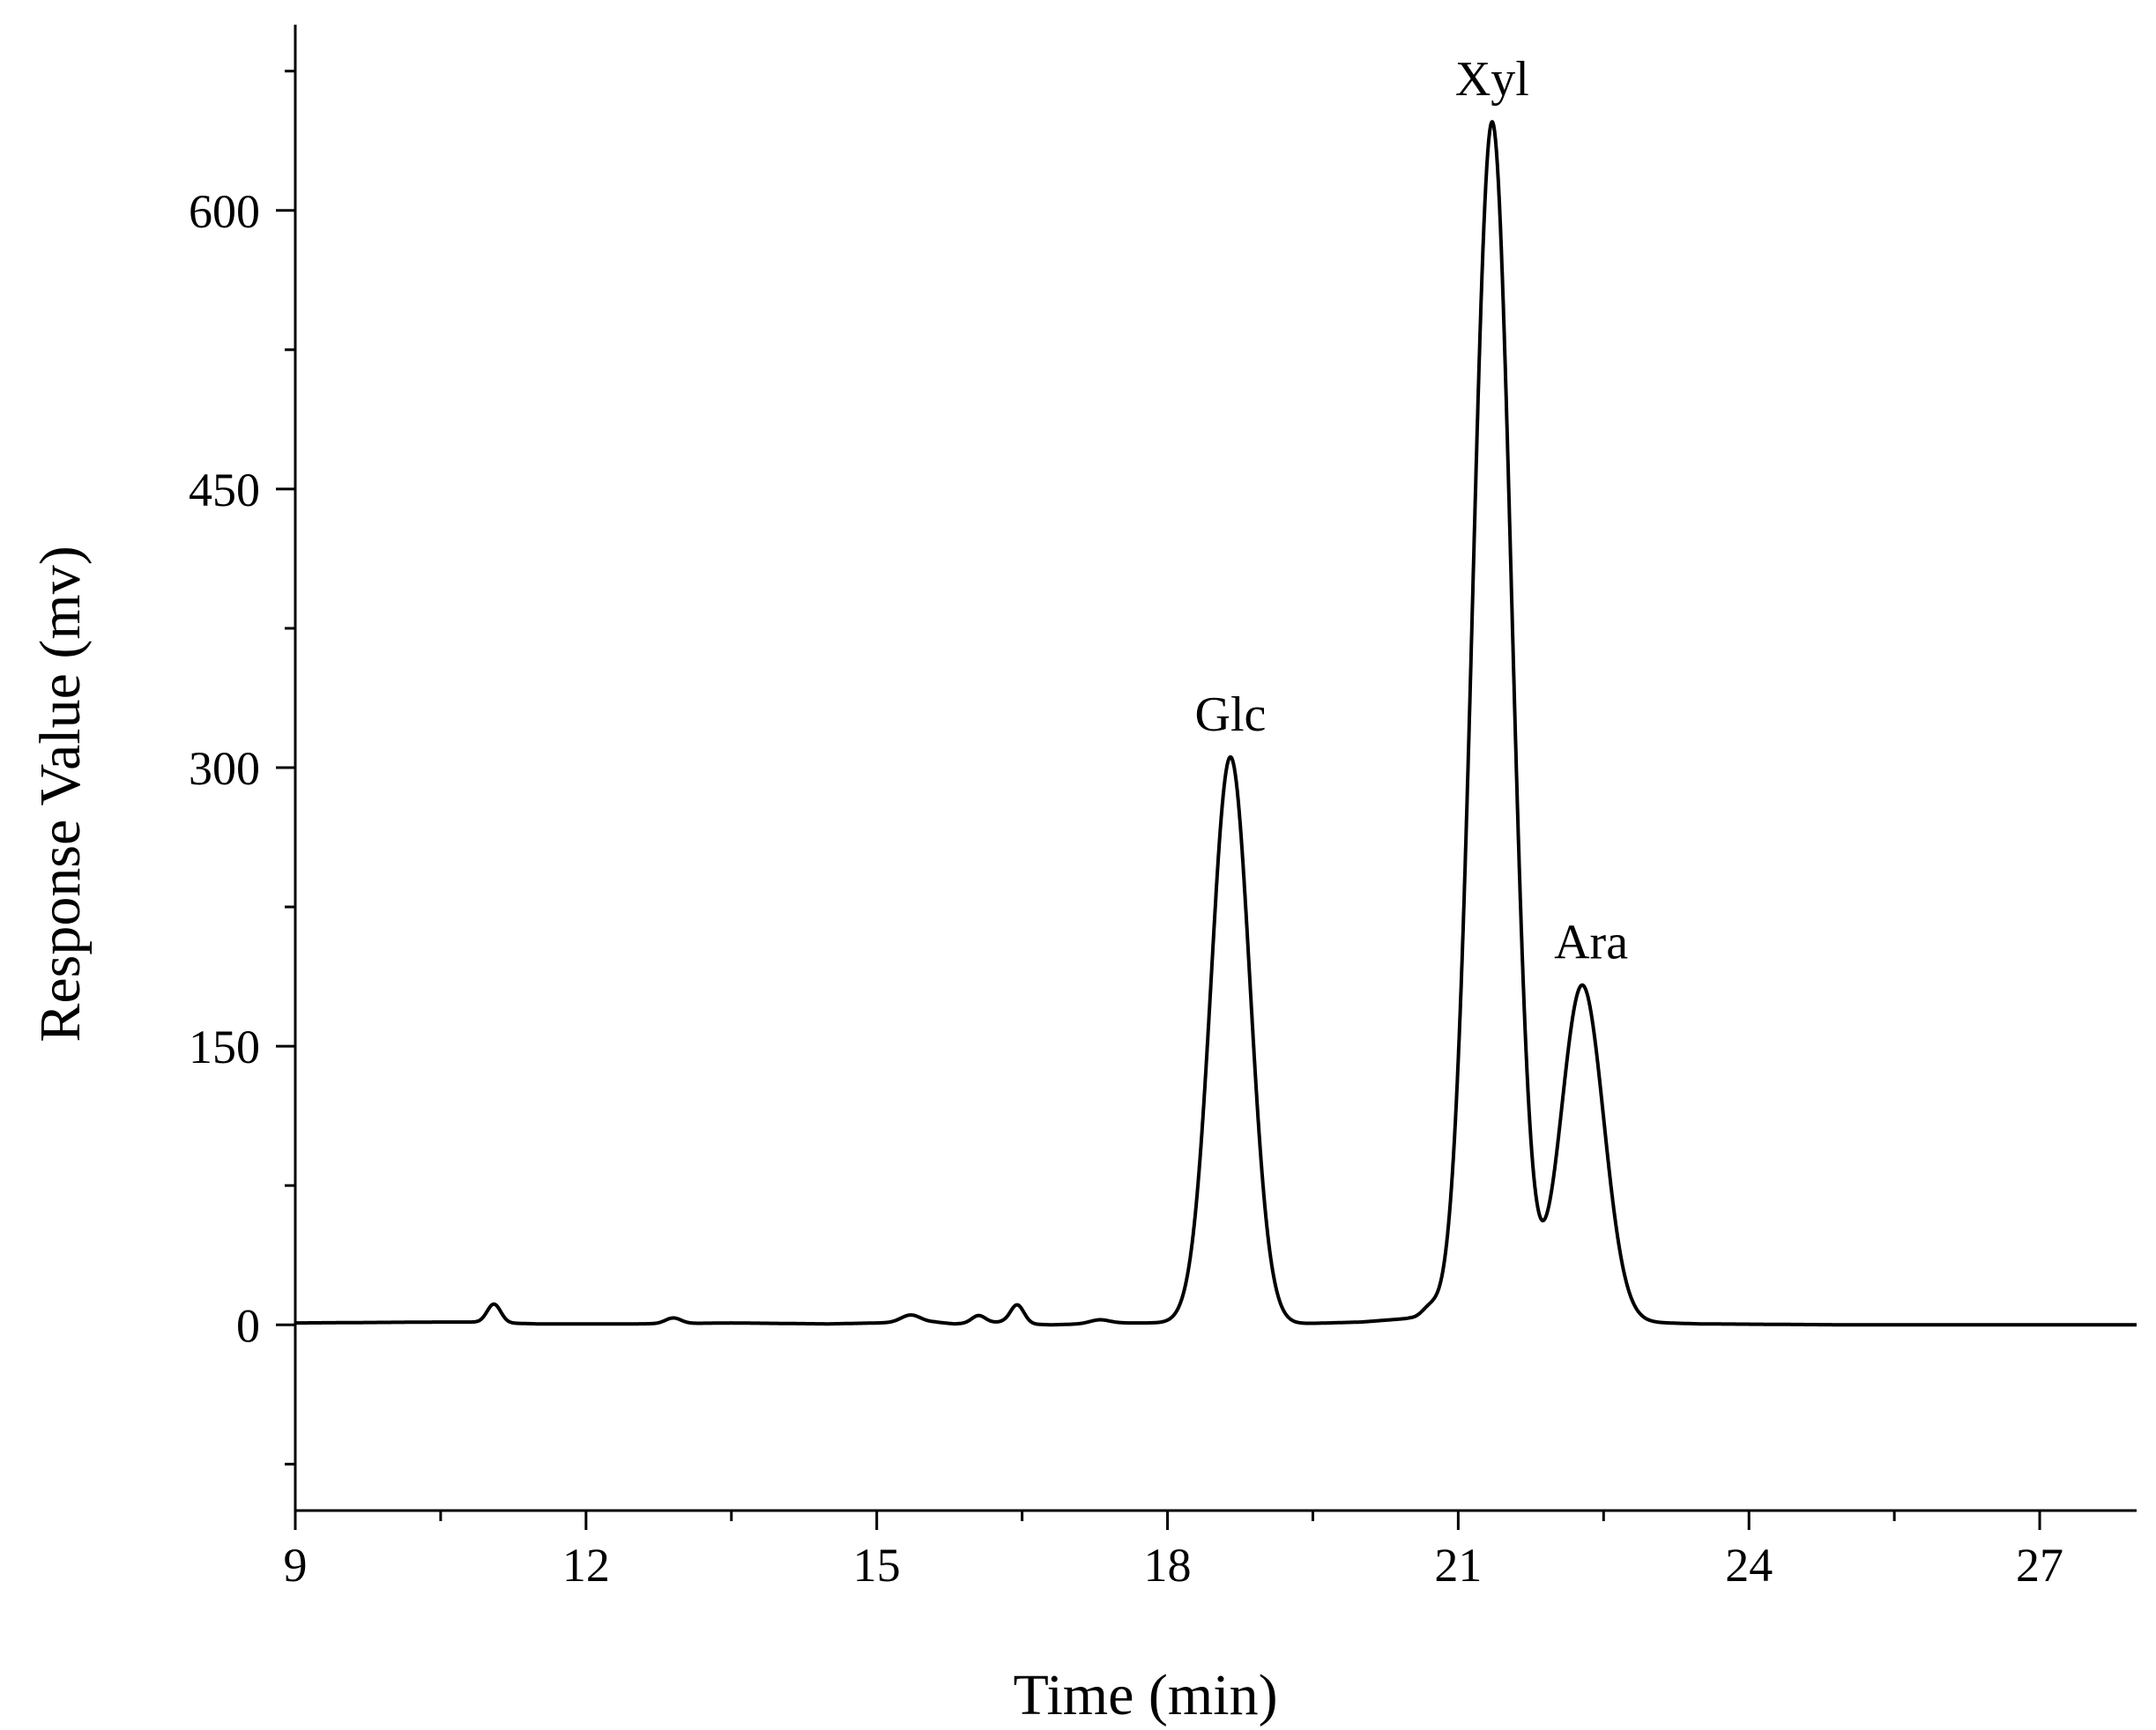 The height and width of the screenshot is (1730, 2156). I want to click on peak-label-xyl: Xyl, so click(1492, 79).